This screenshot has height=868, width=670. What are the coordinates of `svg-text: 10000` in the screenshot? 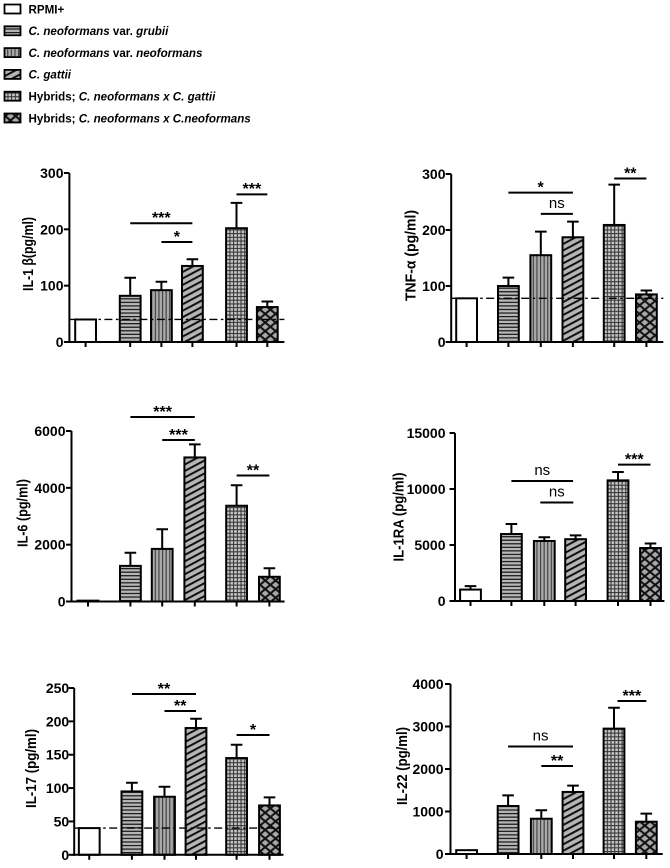 It's located at (426, 489).